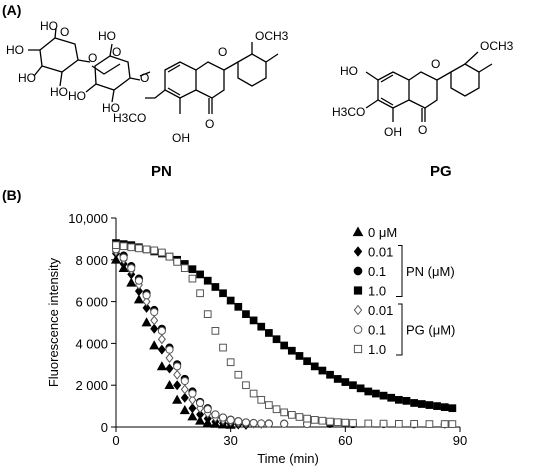 This screenshot has width=550, height=469. Describe the element at coordinates (111, 108) in the screenshot. I see `pn-ho-6: HO` at that location.